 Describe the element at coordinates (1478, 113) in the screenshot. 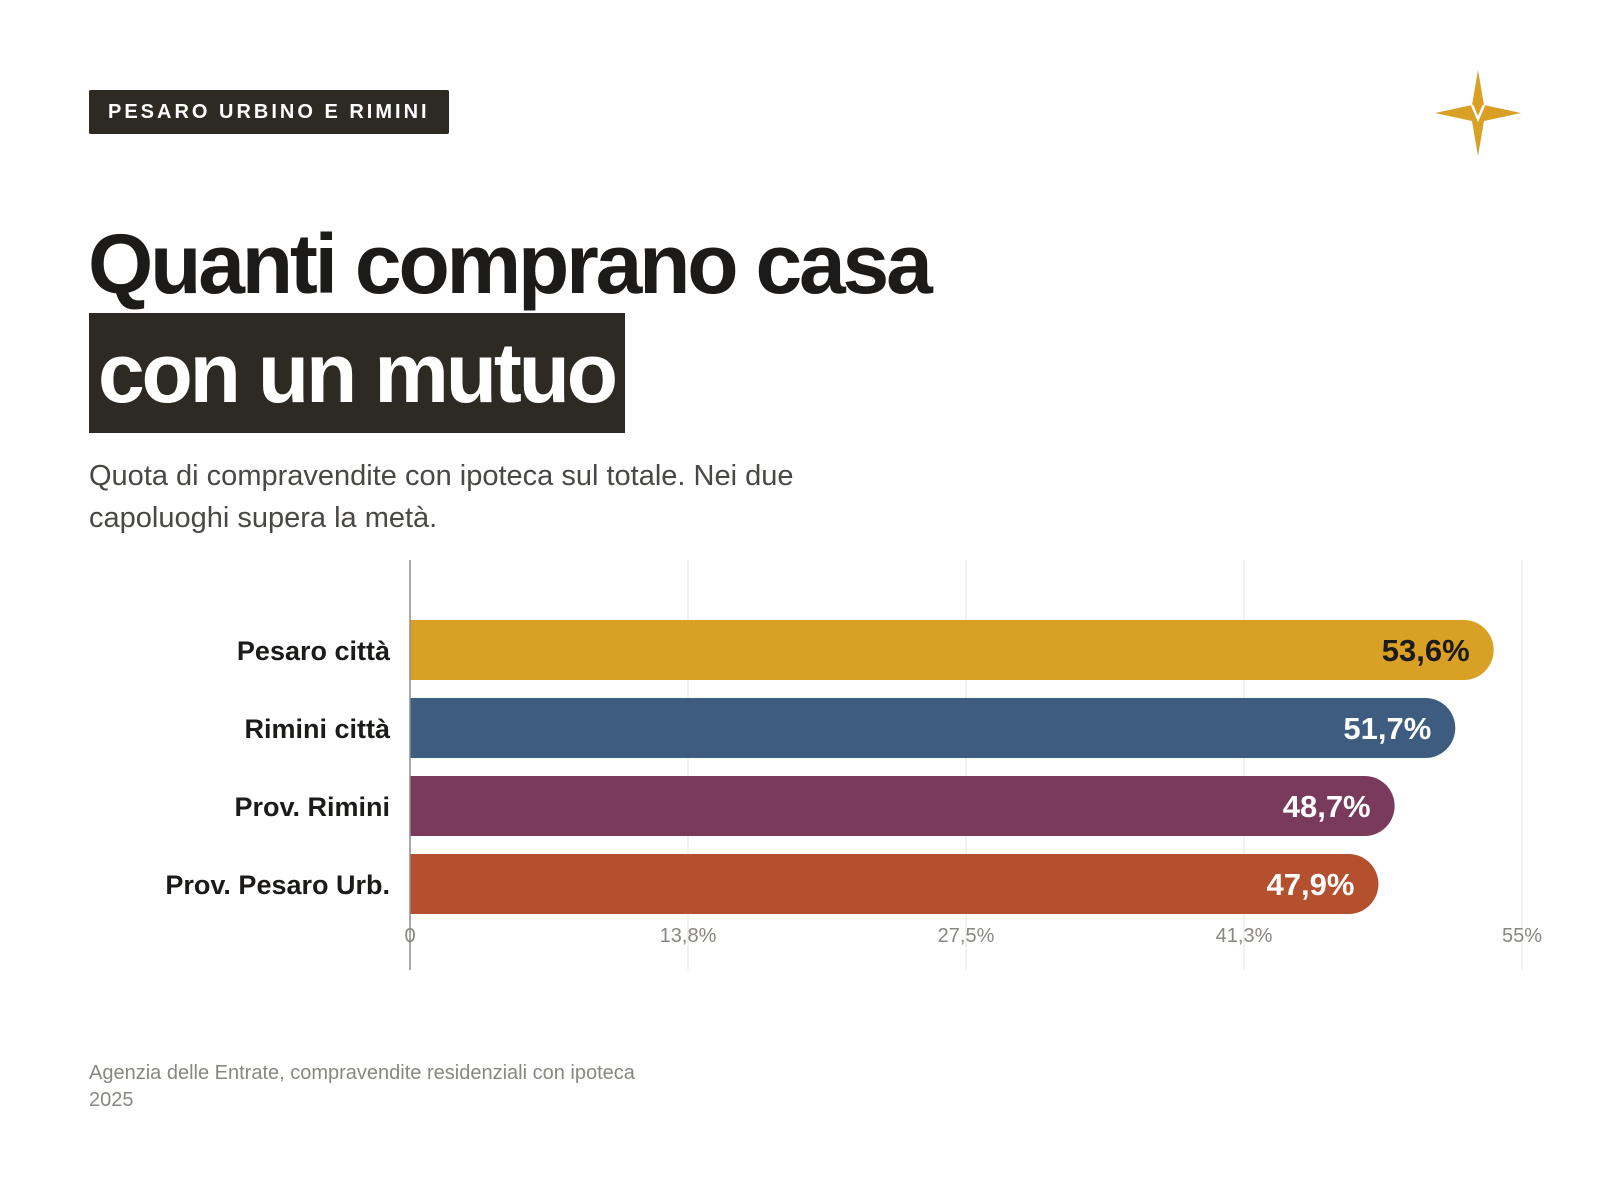

I see `four-point-star-icon` at that location.